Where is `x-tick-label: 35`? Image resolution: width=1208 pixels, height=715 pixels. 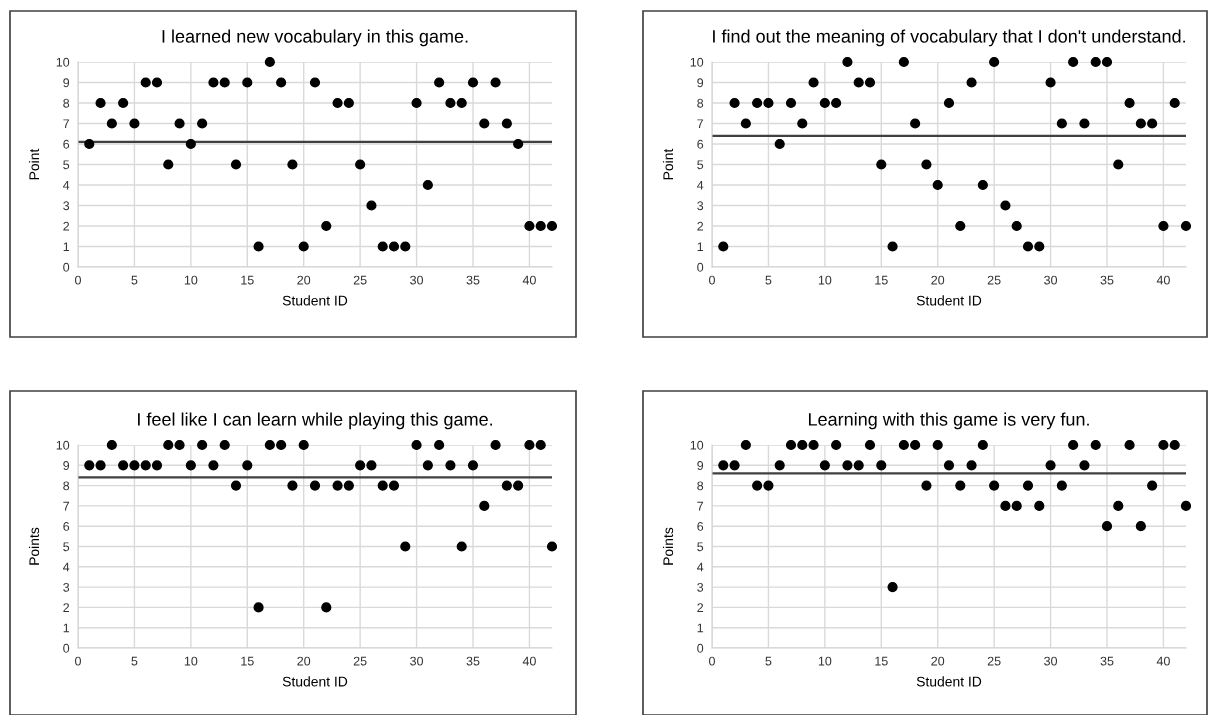
x-tick-label: 35 is located at coordinates (1107, 280).